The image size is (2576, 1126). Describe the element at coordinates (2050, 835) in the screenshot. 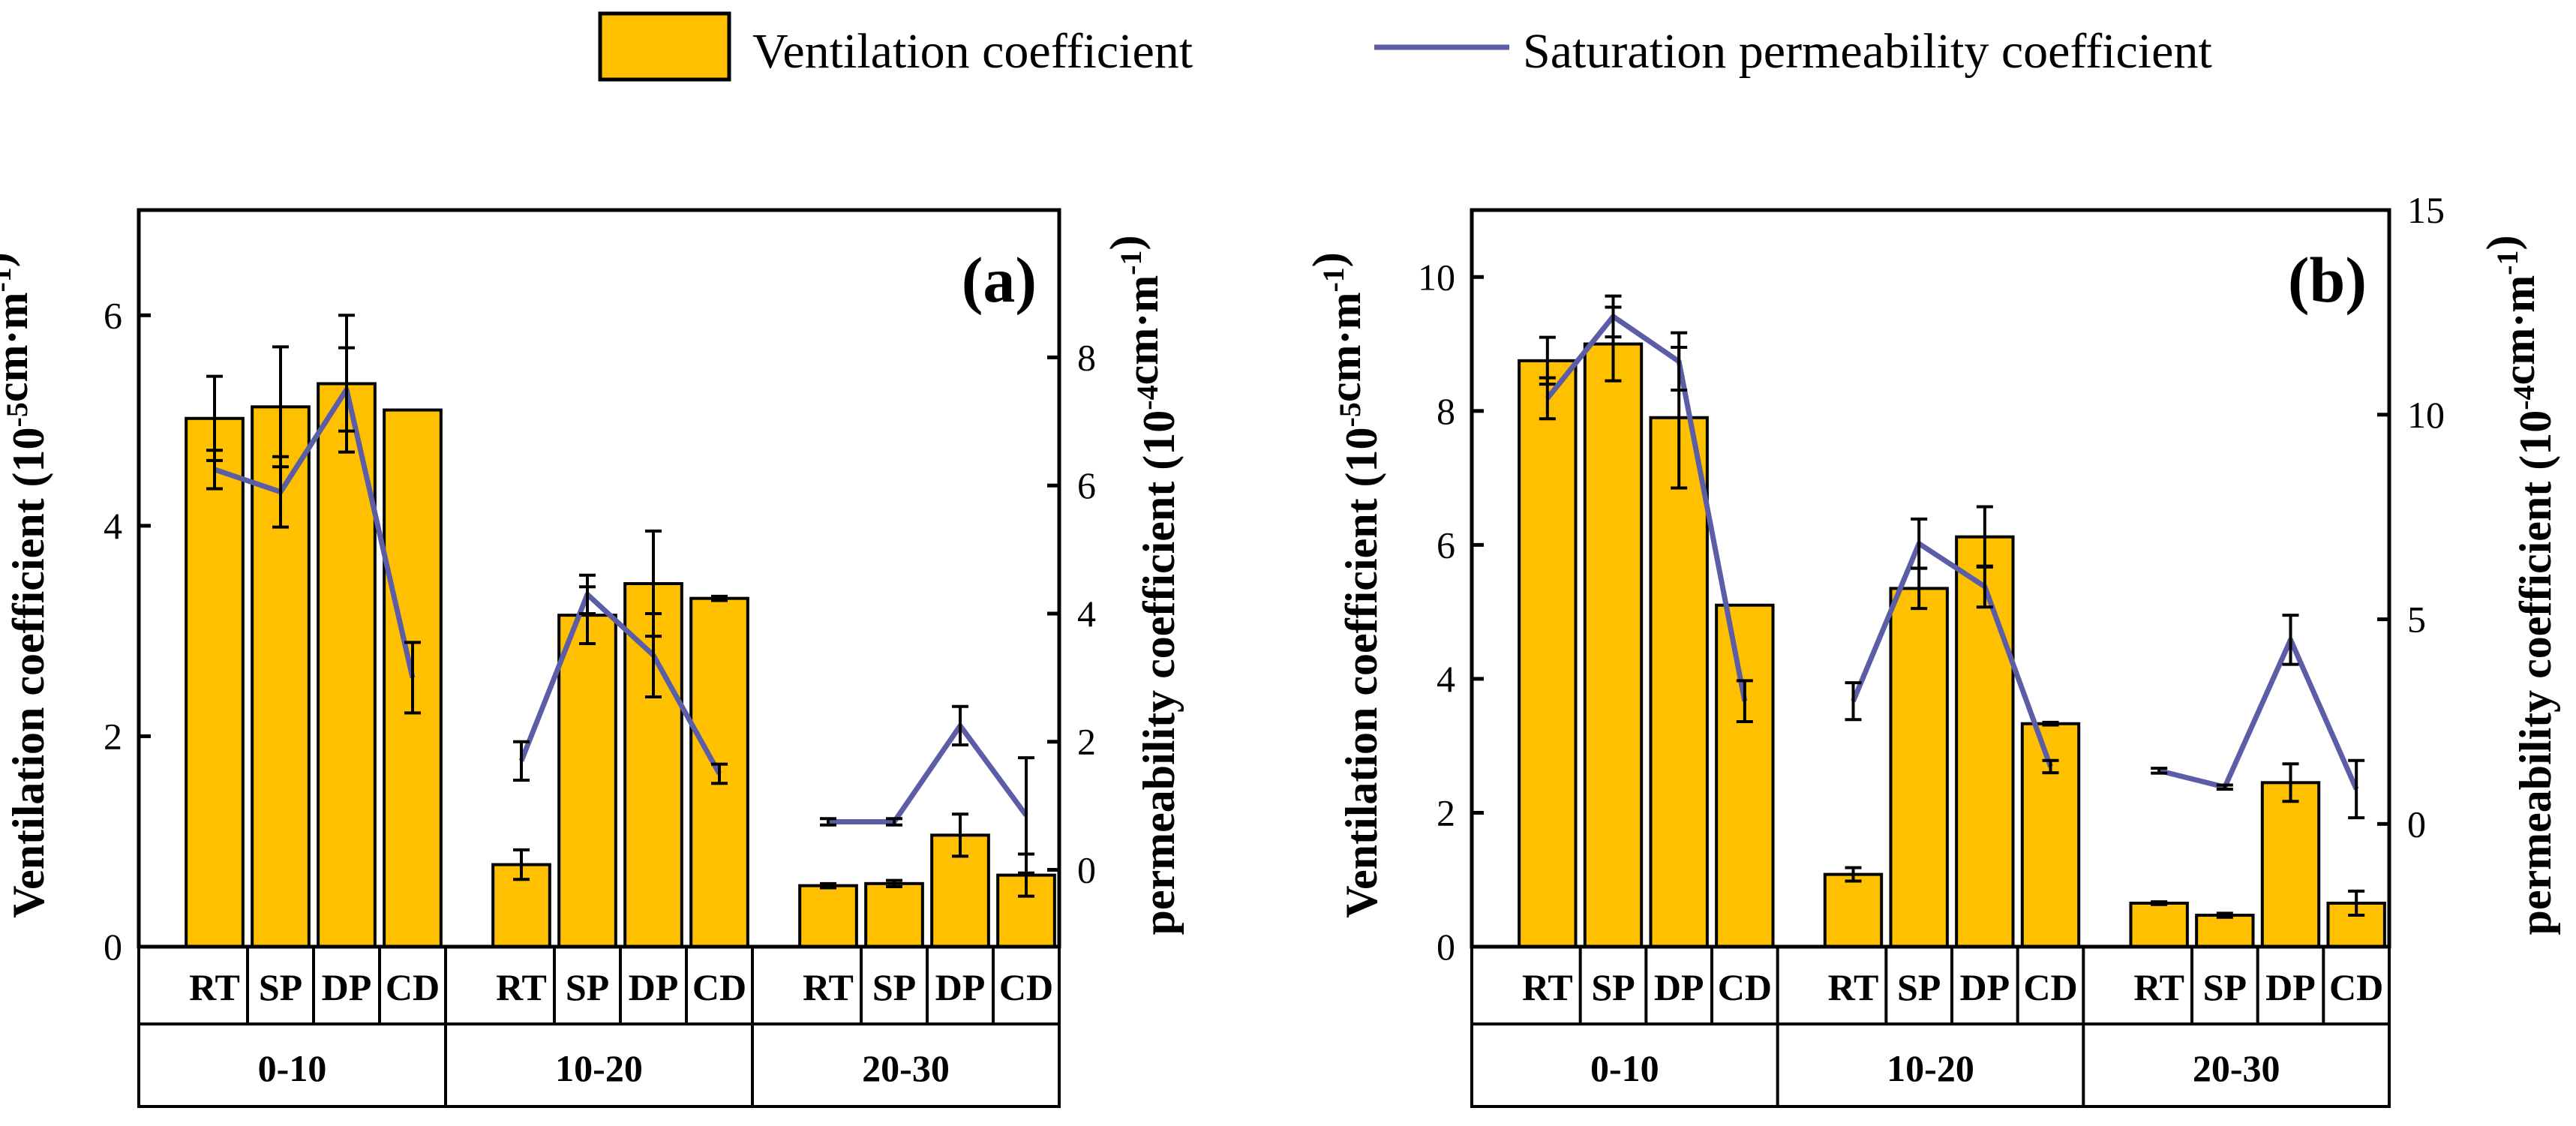

I see `bar-10-20-CD` at that location.